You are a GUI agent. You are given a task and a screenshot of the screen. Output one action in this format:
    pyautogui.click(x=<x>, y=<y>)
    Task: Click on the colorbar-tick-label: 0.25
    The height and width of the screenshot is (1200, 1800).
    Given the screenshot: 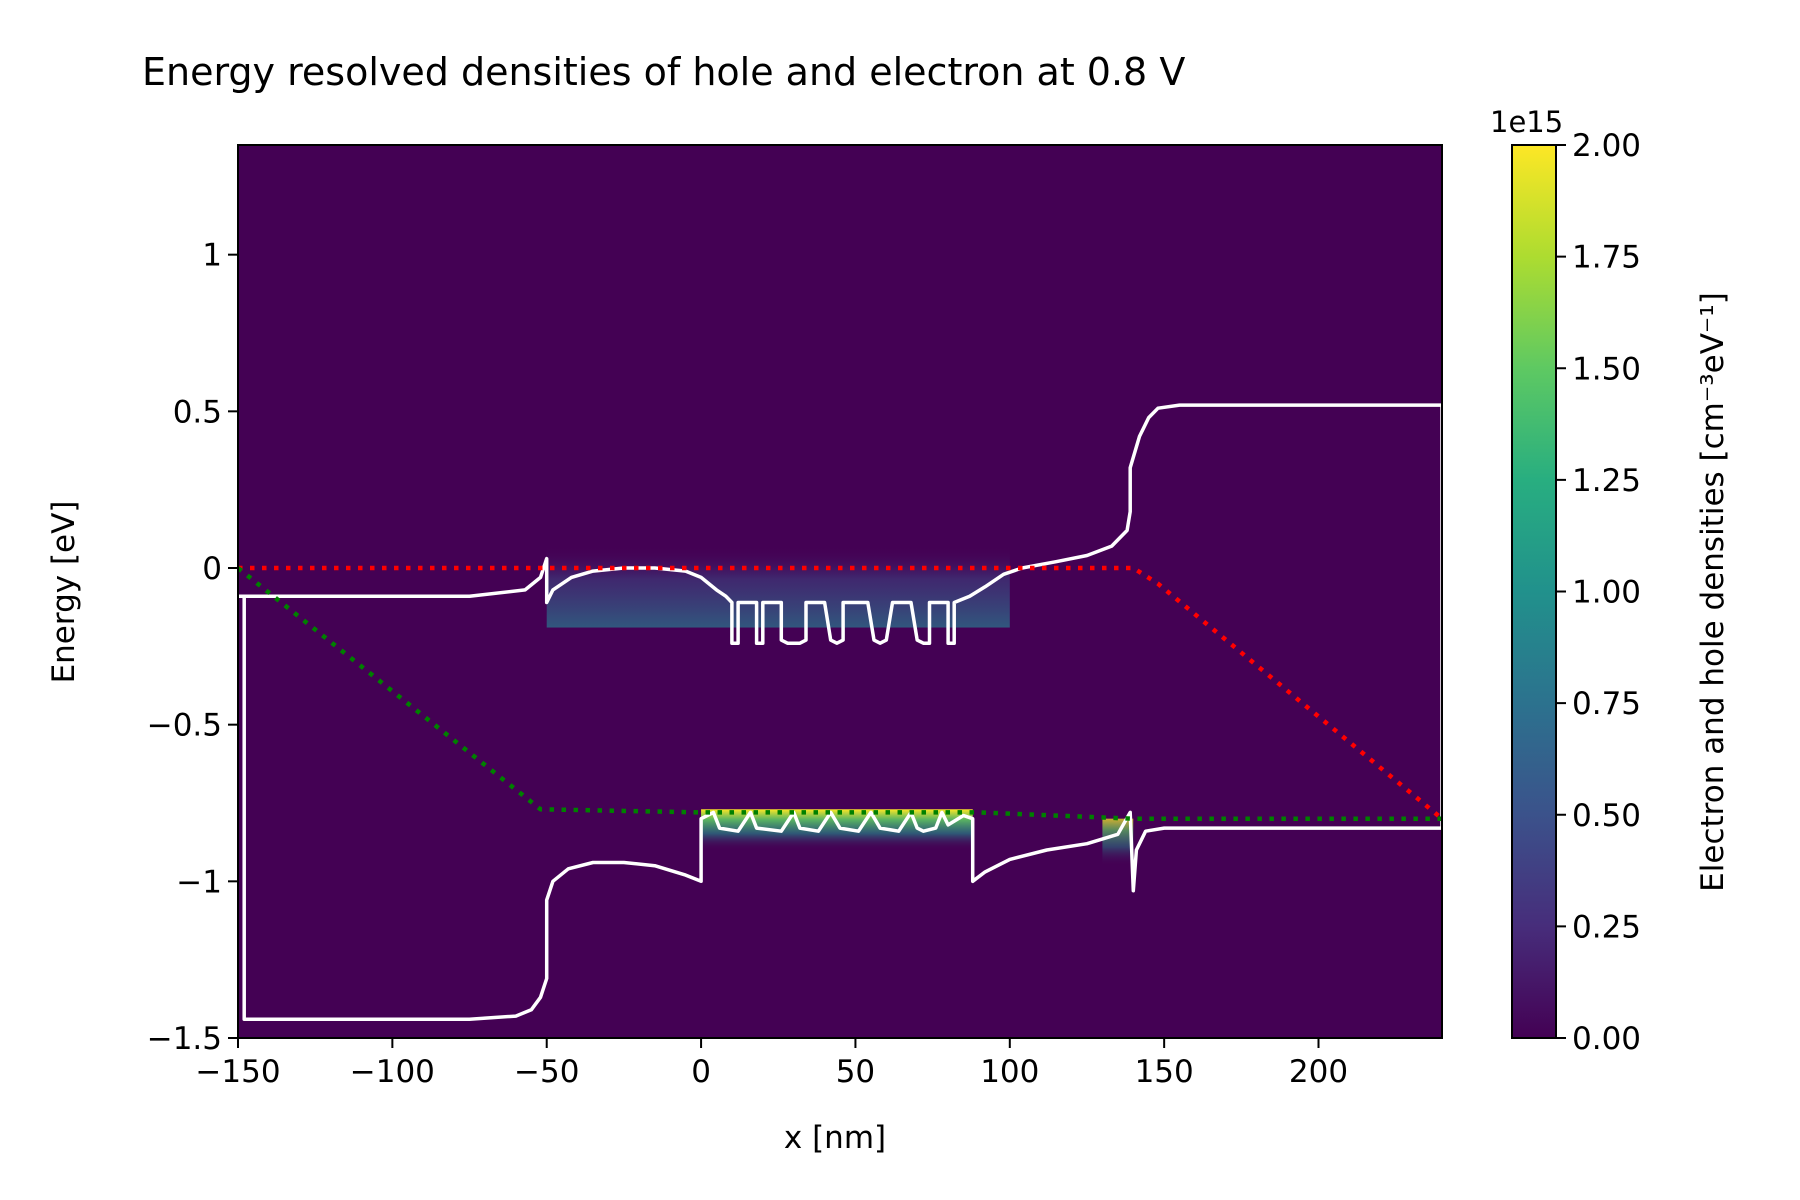 What is the action you would take?
    pyautogui.click(x=1606, y=927)
    